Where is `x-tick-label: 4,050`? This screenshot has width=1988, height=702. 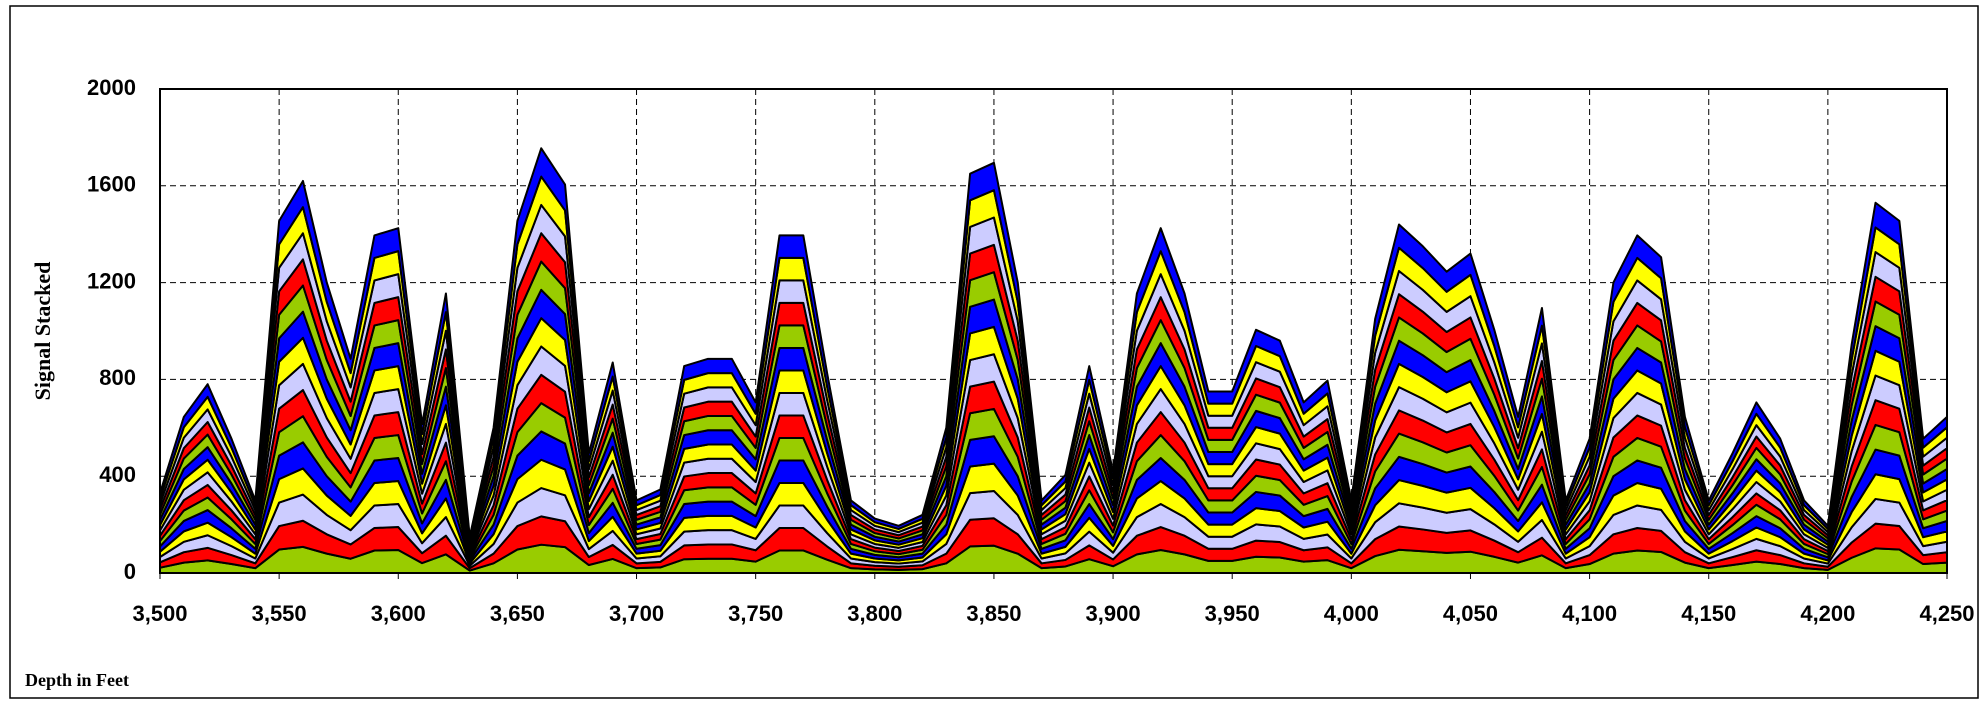 x-tick-label: 4,050 is located at coordinates (1470, 613).